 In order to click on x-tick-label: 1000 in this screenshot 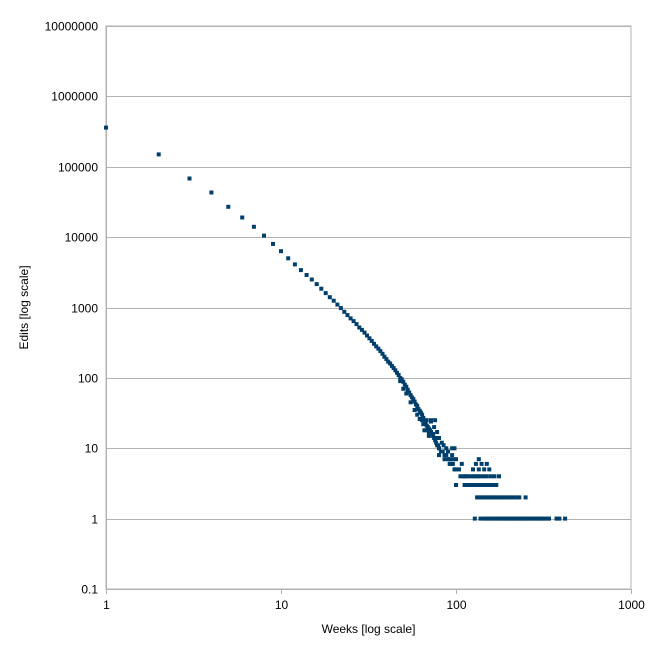, I will do `click(631, 605)`.